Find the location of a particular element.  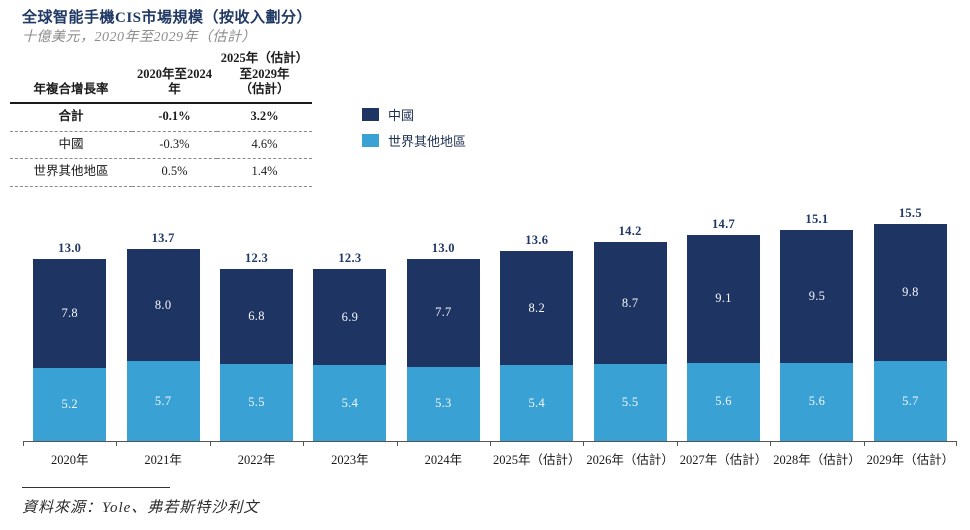

cagr-header-2025-2029-line2: 至2029年 is located at coordinates (264, 73).